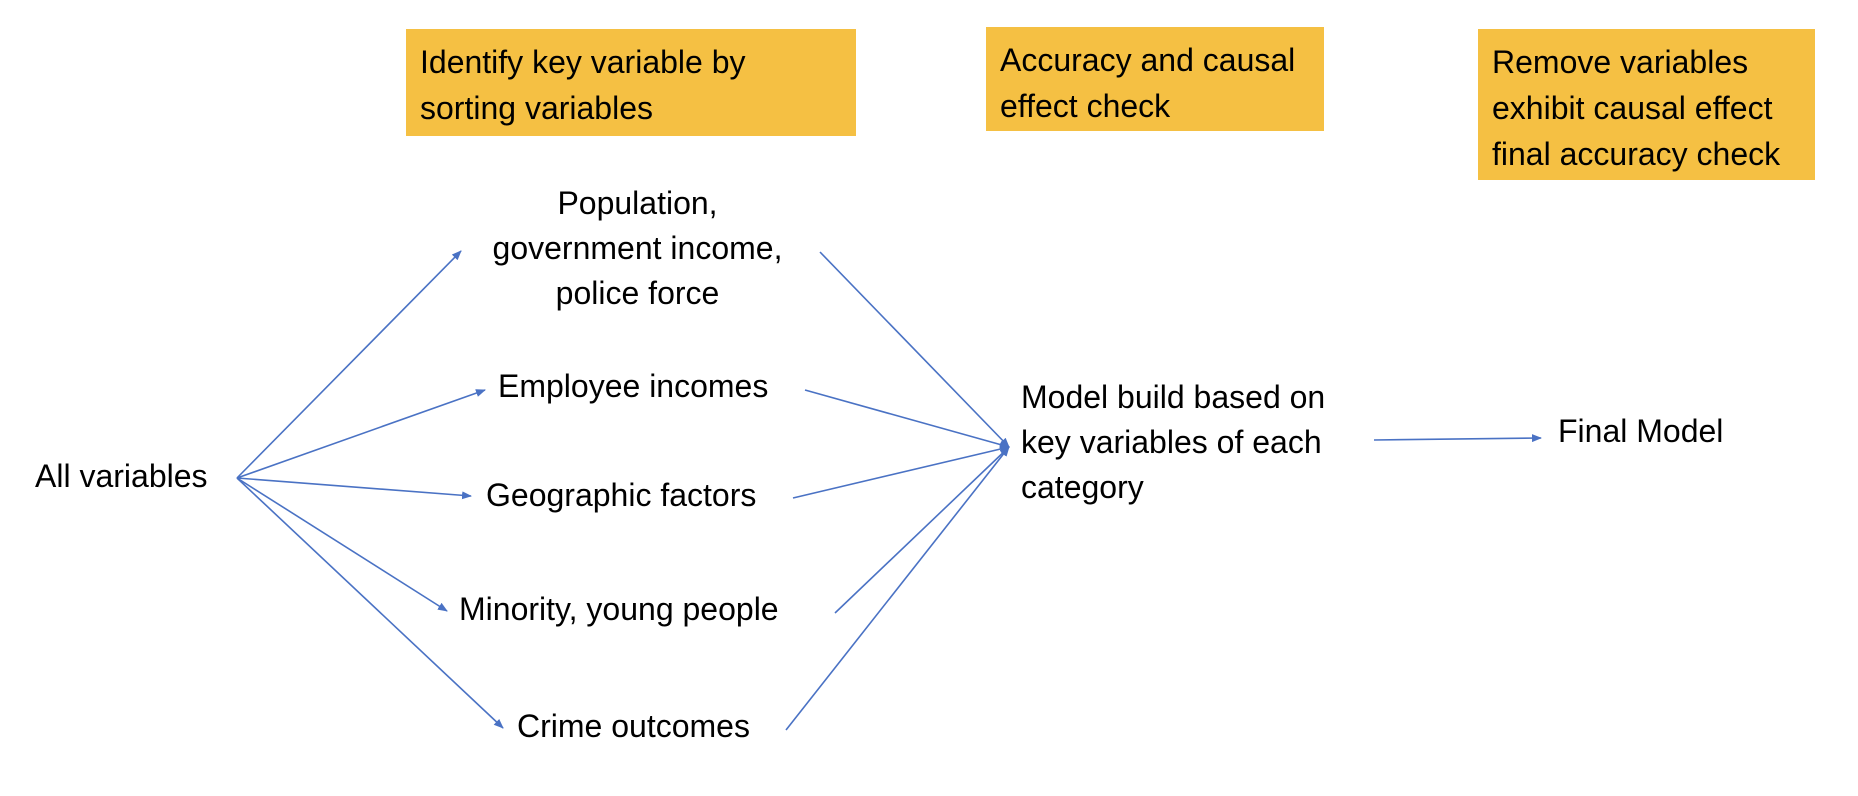 This screenshot has height=796, width=1858. I want to click on node-employee-incomes: Employee incomes, so click(633, 386).